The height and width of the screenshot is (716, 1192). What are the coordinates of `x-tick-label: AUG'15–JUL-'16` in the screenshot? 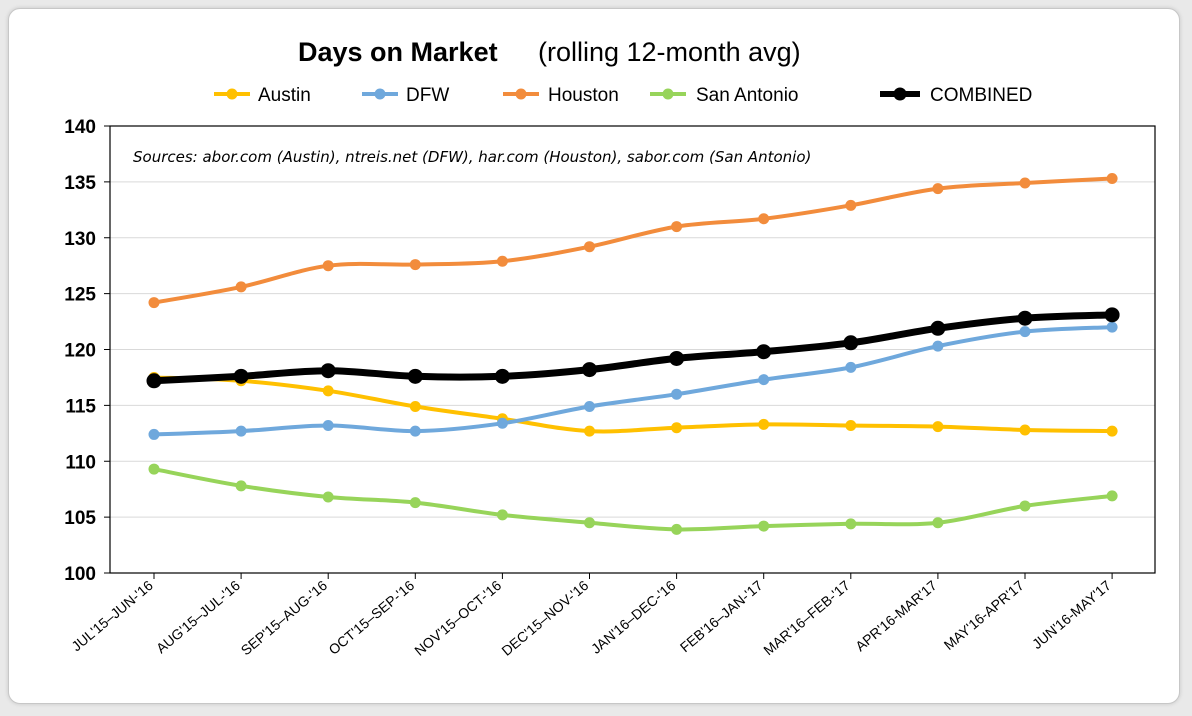 It's located at (198, 616).